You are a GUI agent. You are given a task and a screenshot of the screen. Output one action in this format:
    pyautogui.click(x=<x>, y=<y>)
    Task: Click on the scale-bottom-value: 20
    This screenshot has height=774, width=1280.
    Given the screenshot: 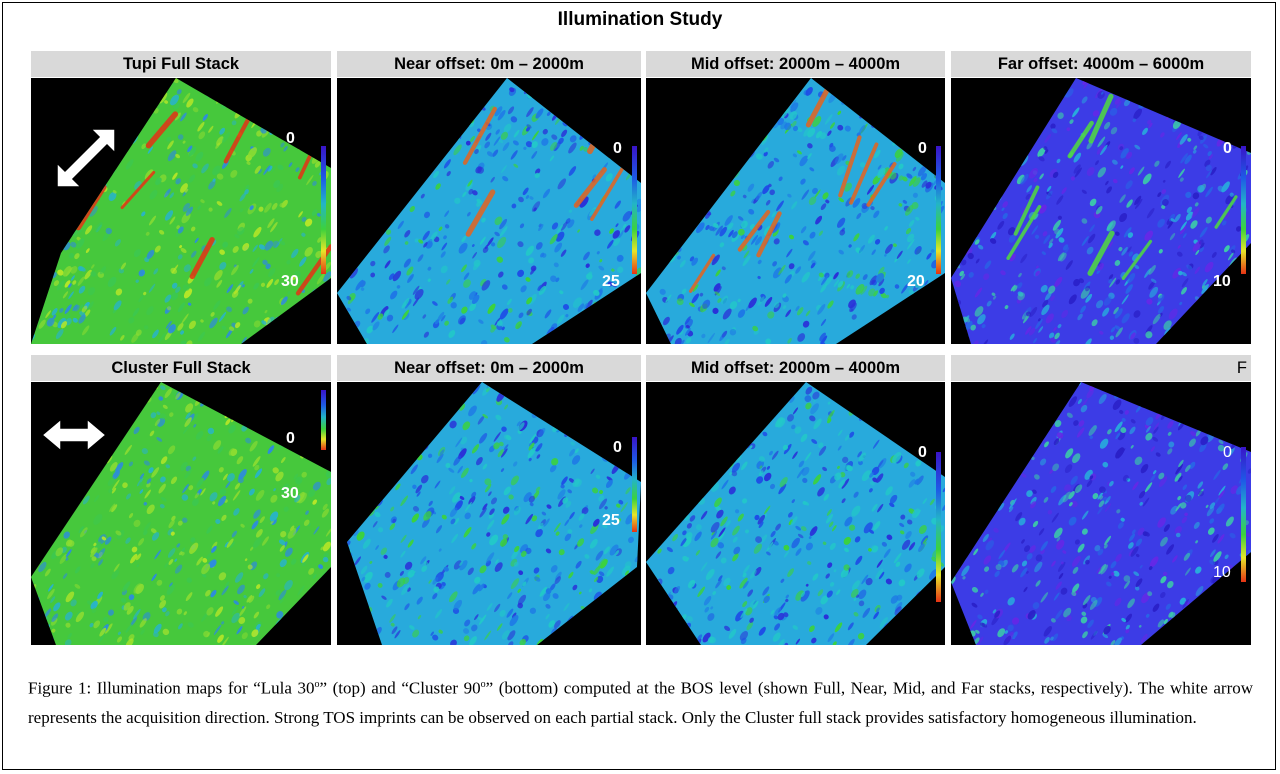 What is the action you would take?
    pyautogui.click(x=916, y=281)
    